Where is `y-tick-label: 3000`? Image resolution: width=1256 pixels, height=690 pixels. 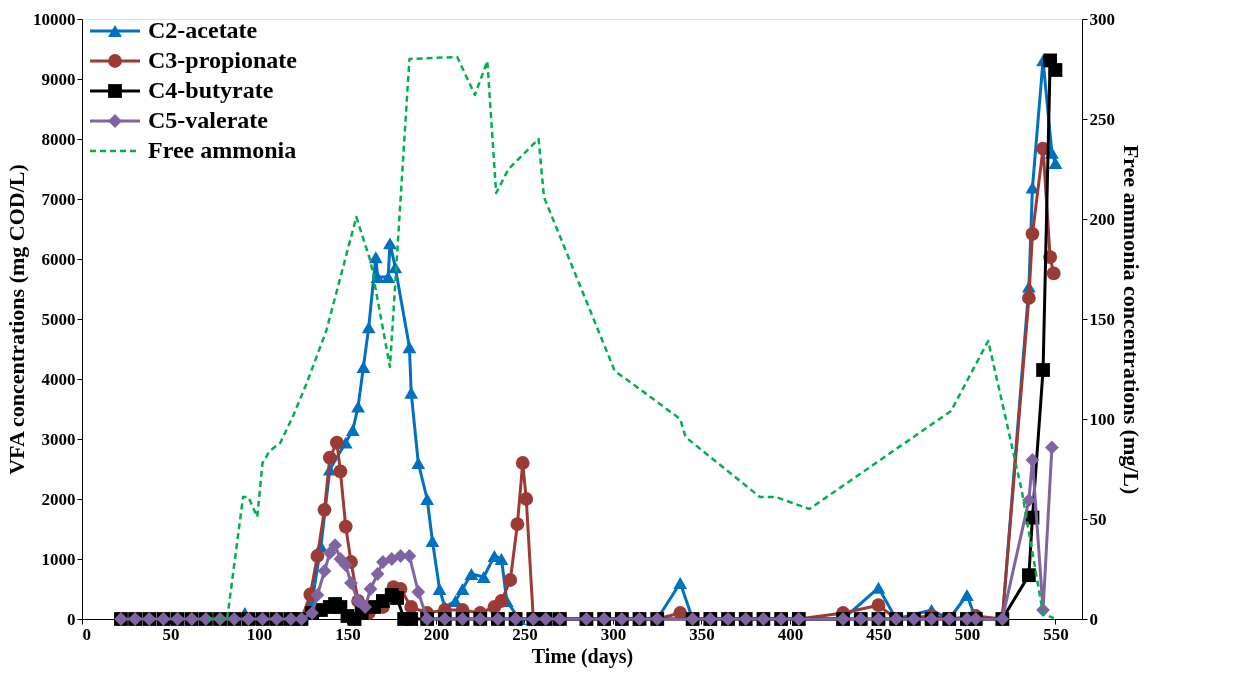
y-tick-label: 3000 is located at coordinates (58, 439).